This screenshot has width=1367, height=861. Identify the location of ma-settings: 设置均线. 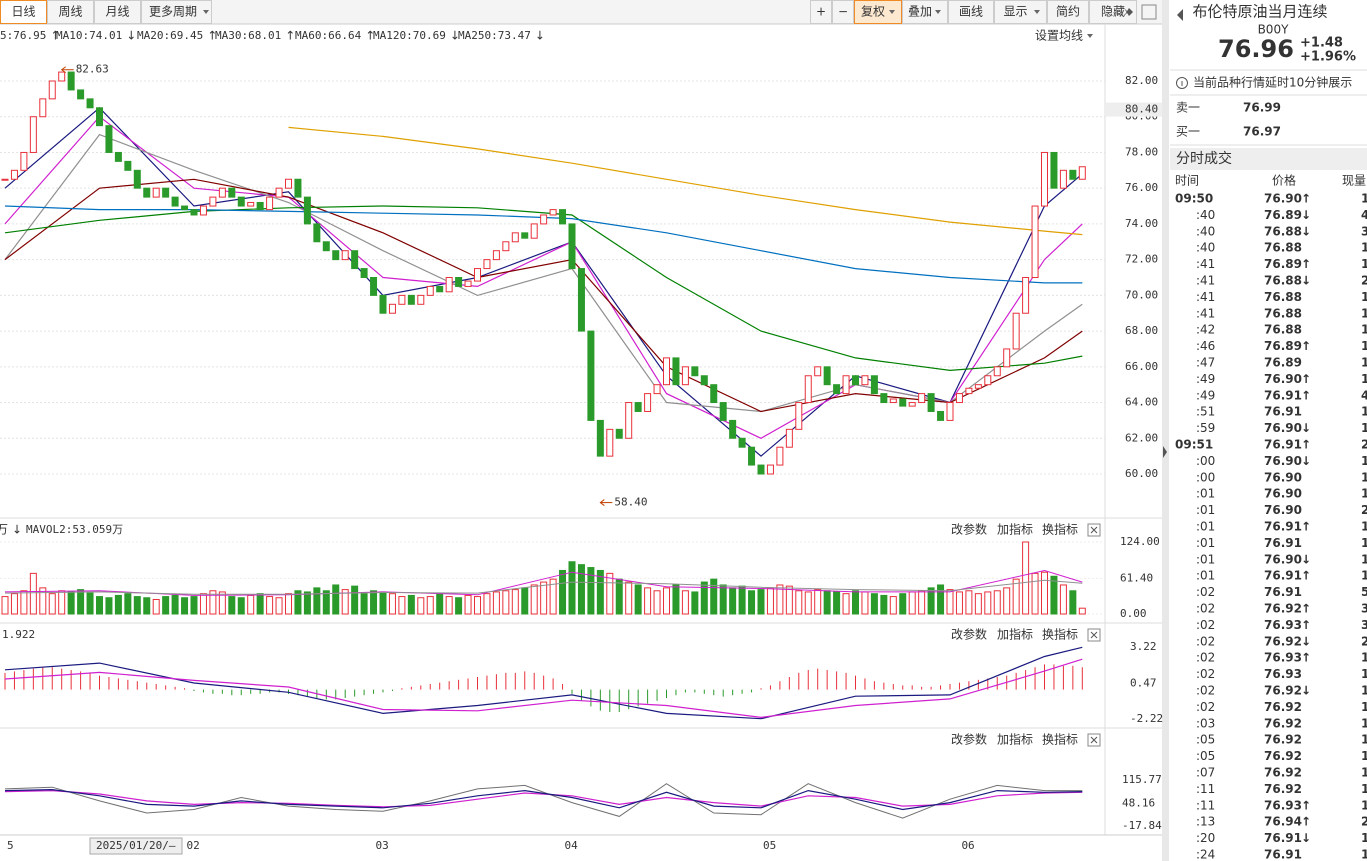
(1059, 36).